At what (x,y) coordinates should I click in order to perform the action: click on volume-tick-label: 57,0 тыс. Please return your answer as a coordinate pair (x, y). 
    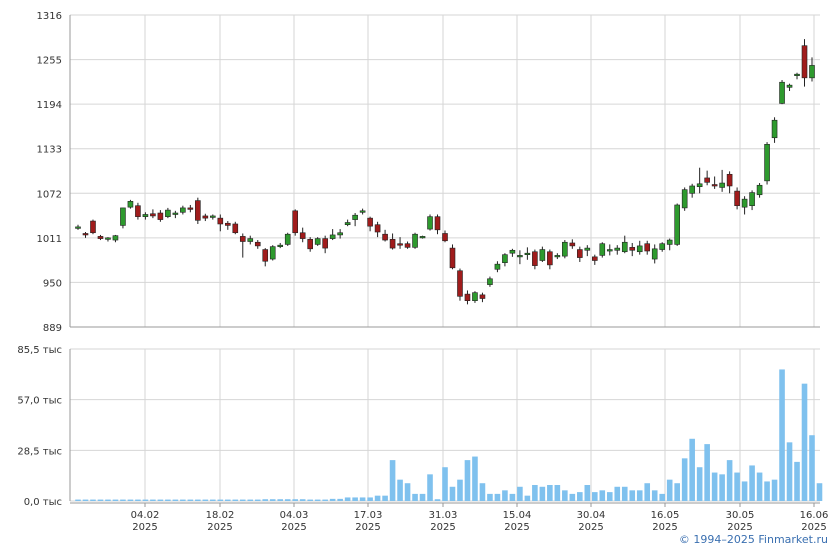
    Looking at the image, I should click on (39, 401).